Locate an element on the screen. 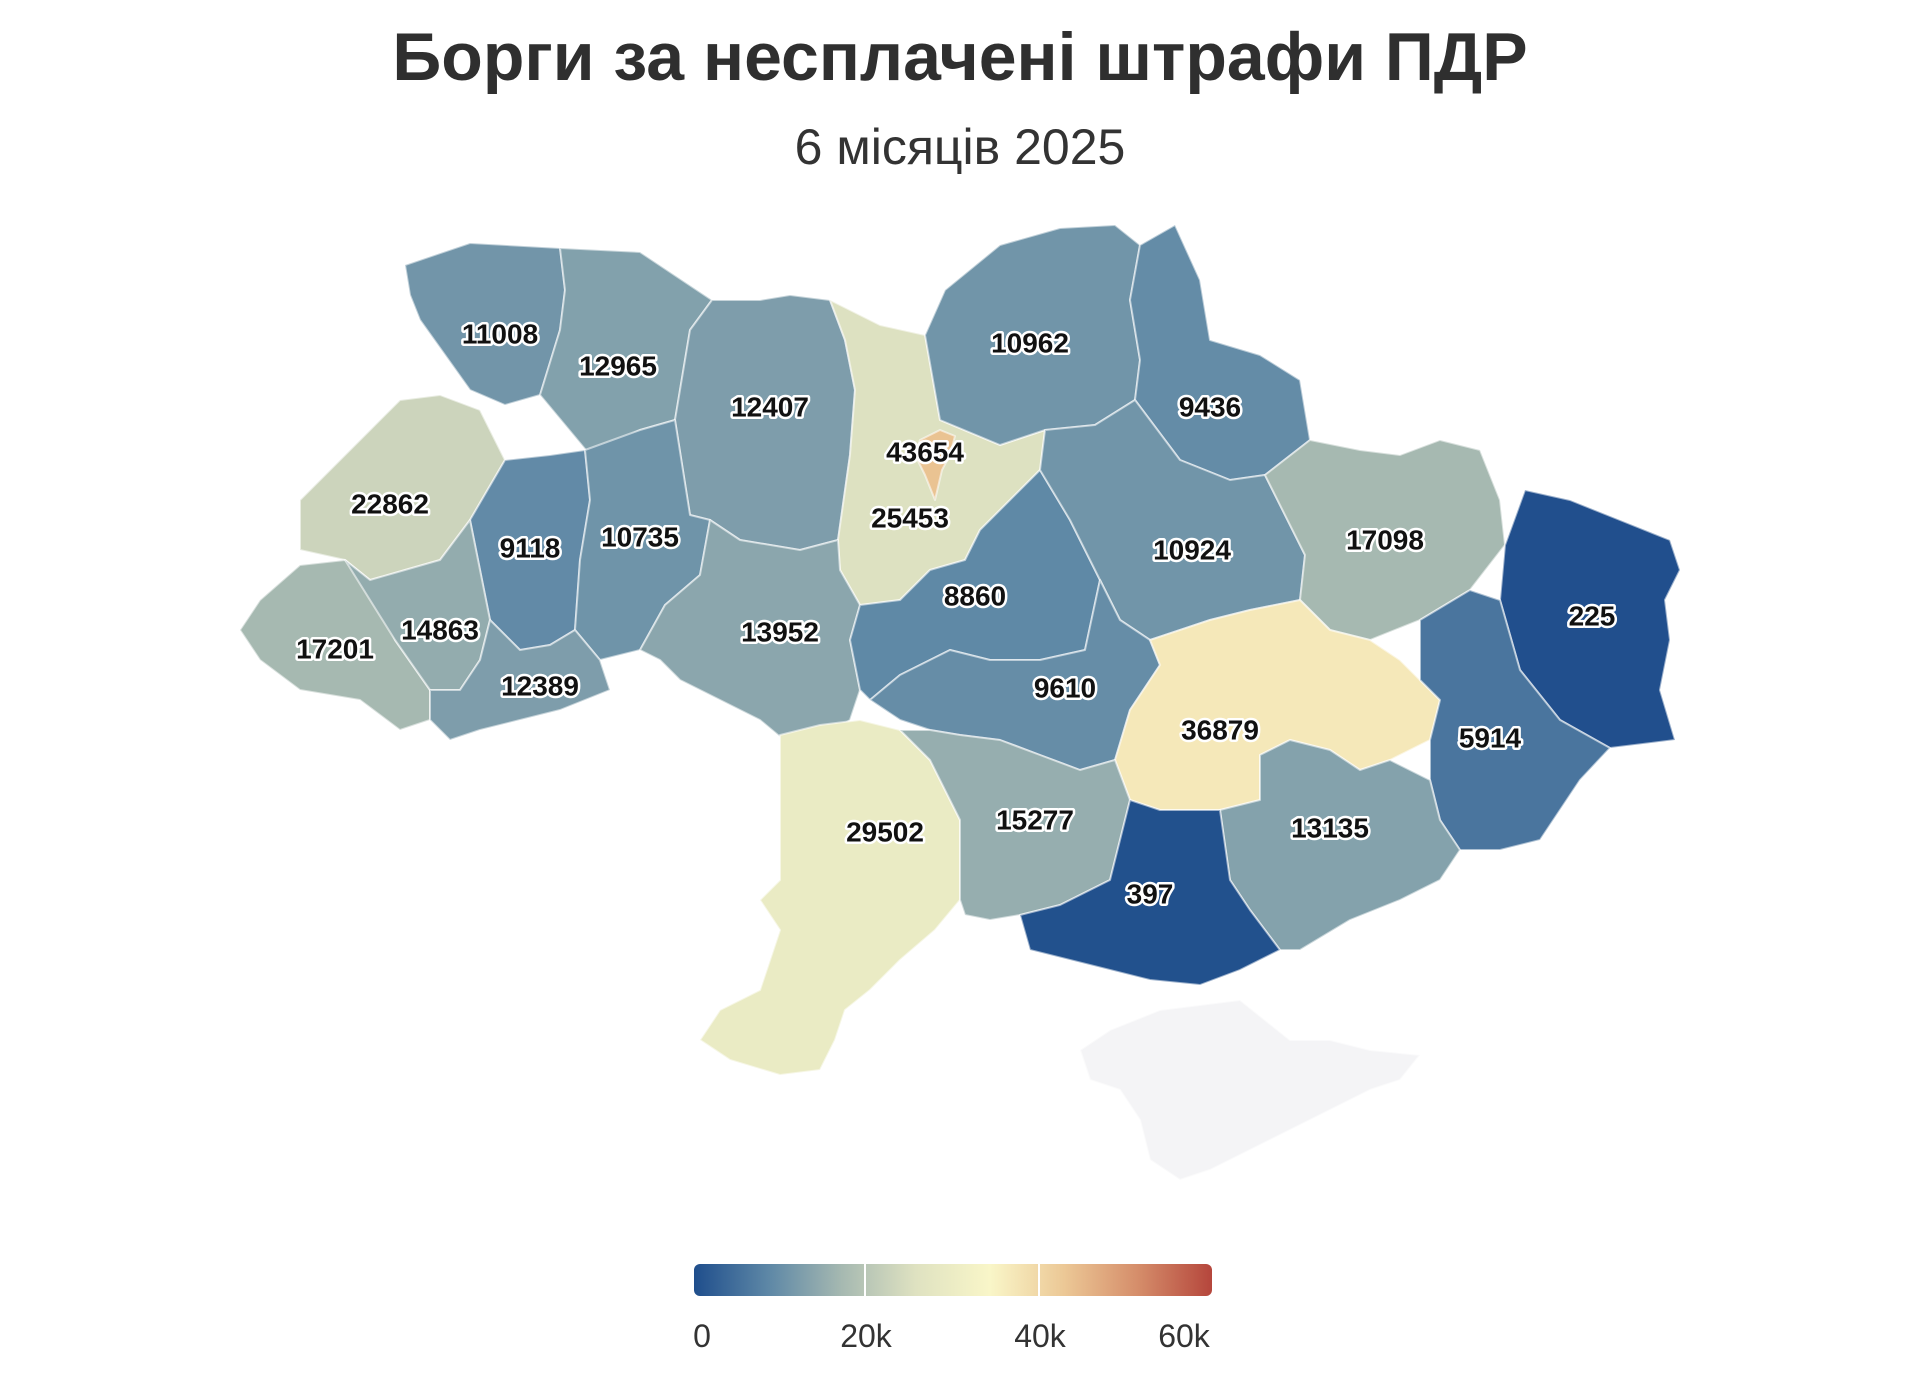  region-value-label-zakarpattia: 17201 is located at coordinates (335, 649).